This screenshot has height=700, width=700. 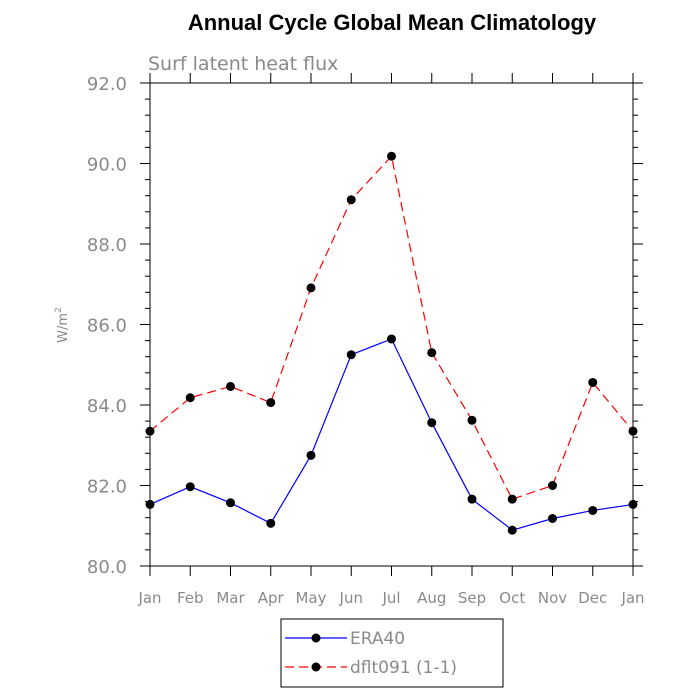 What do you see at coordinates (351, 598) in the screenshot?
I see `x-tick-label: Jun` at bounding box center [351, 598].